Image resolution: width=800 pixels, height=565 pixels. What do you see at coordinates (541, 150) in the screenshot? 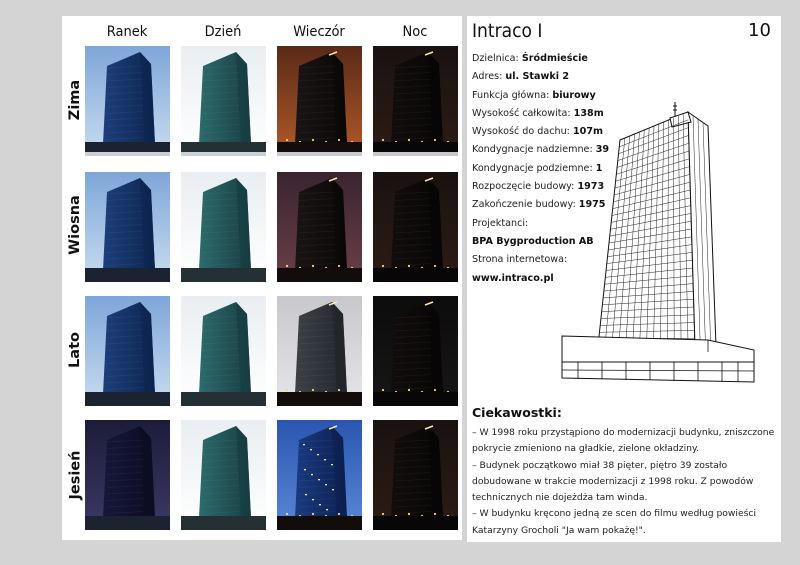
I see `info-floors-above: Kondygnacje nadziemne: 39` at bounding box center [541, 150].